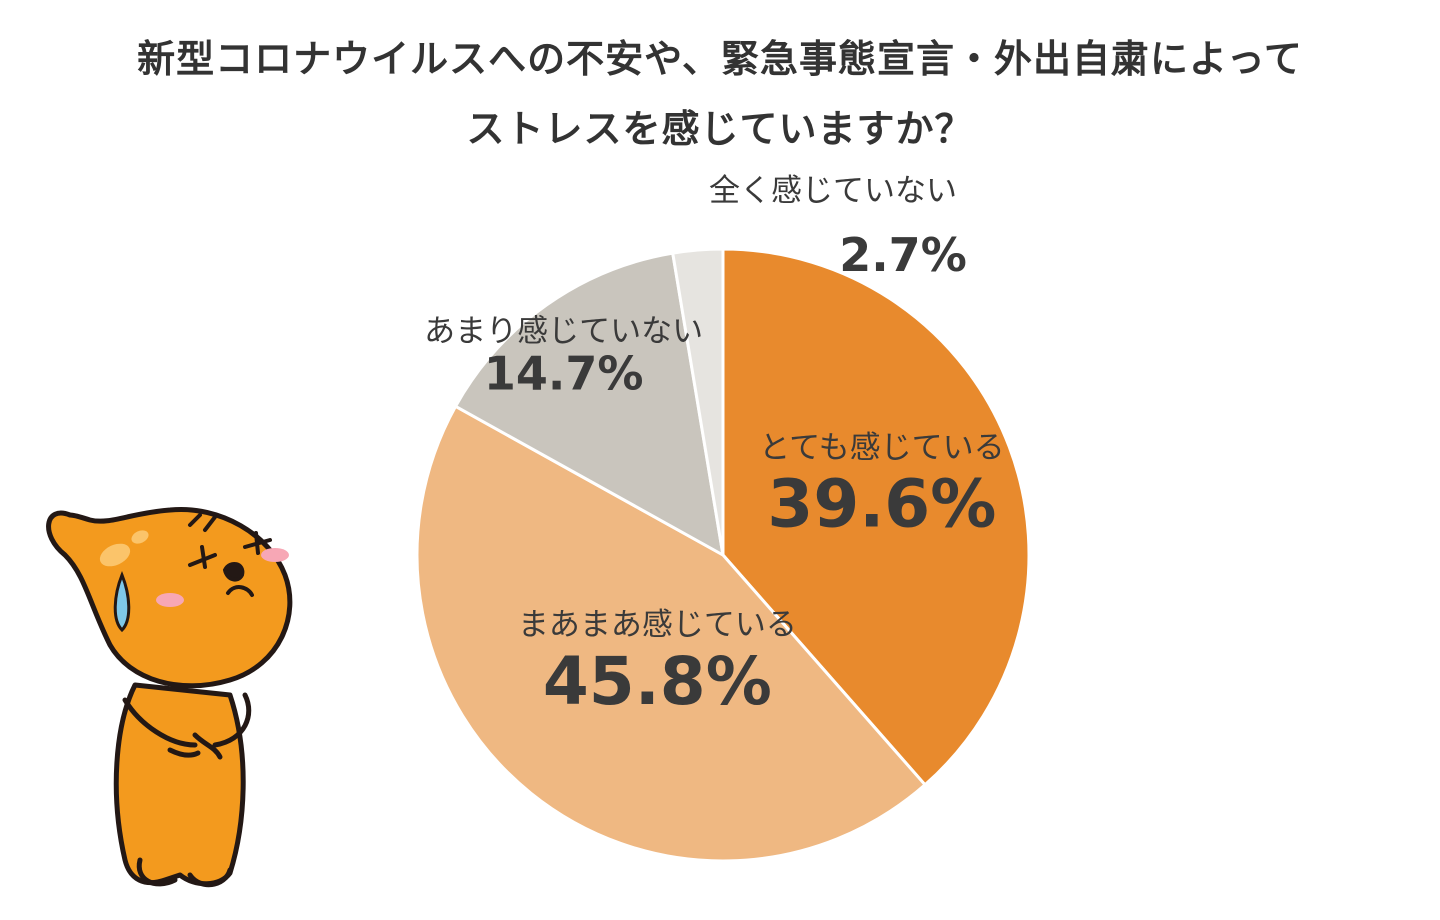 The height and width of the screenshot is (920, 1440). Describe the element at coordinates (720, 129) in the screenshot. I see `chart-title-line2: ストレスを感じていますか？` at that location.